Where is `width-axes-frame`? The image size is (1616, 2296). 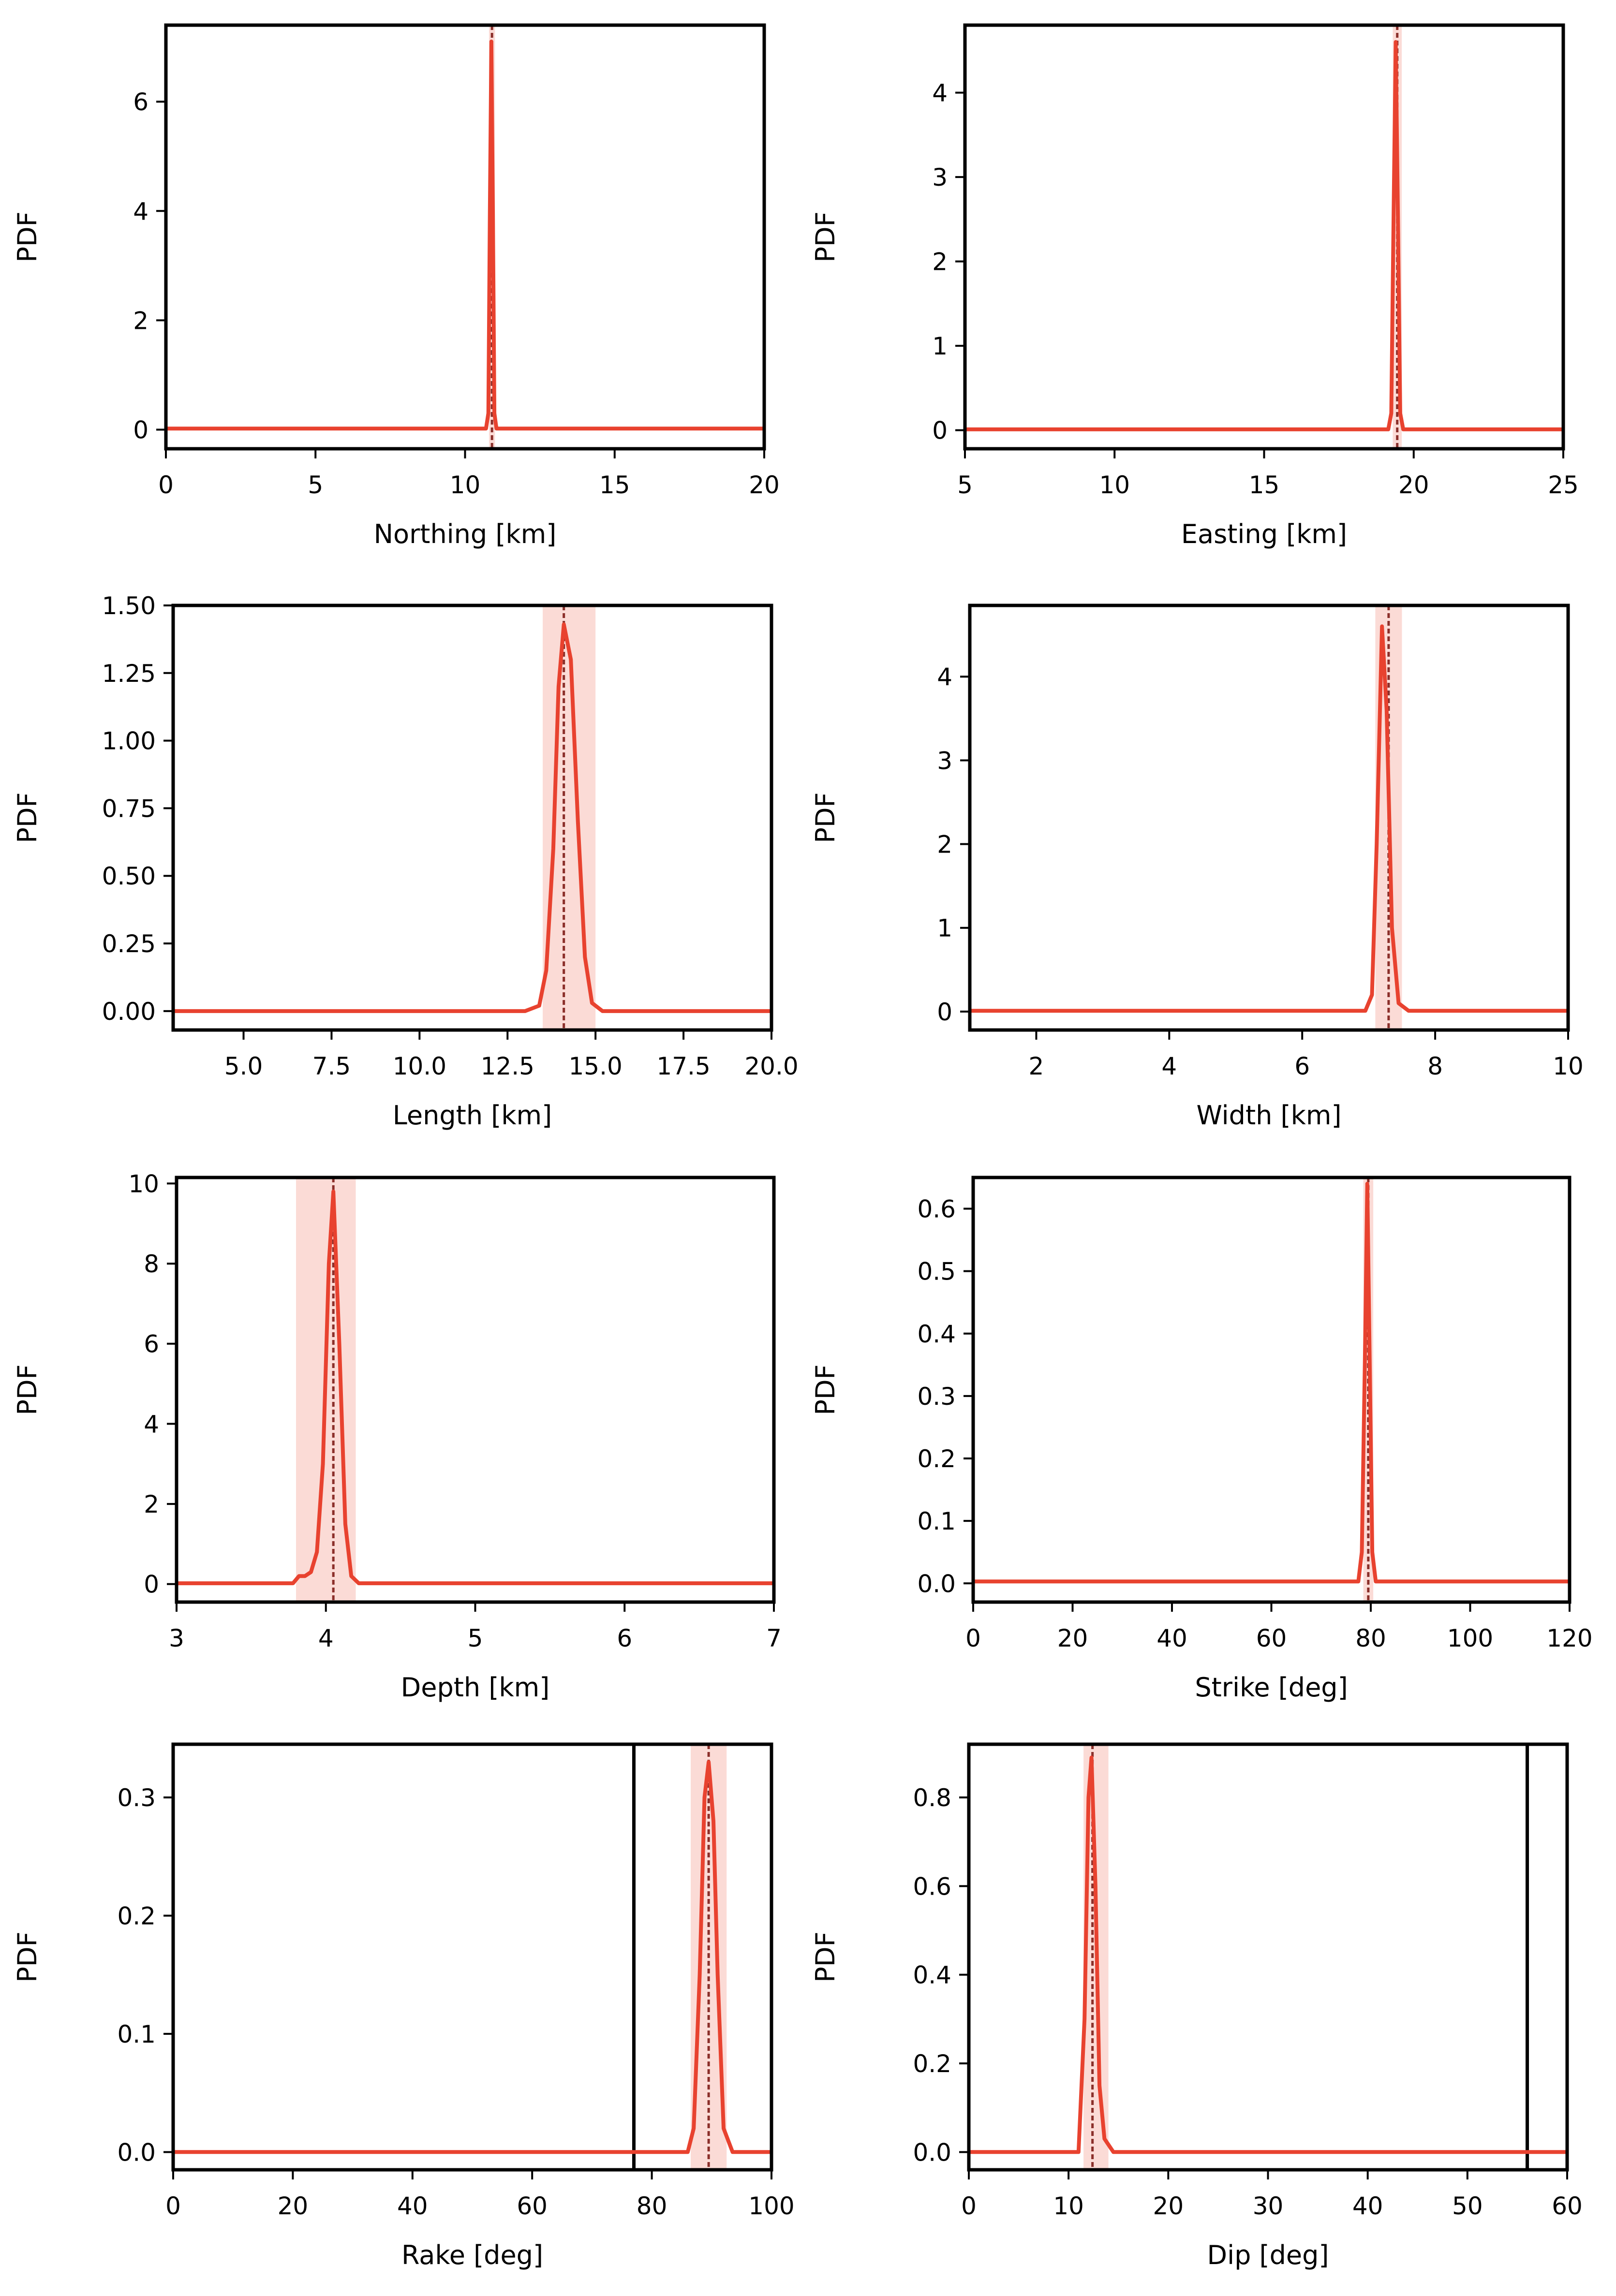
width-axes-frame is located at coordinates (1269, 817).